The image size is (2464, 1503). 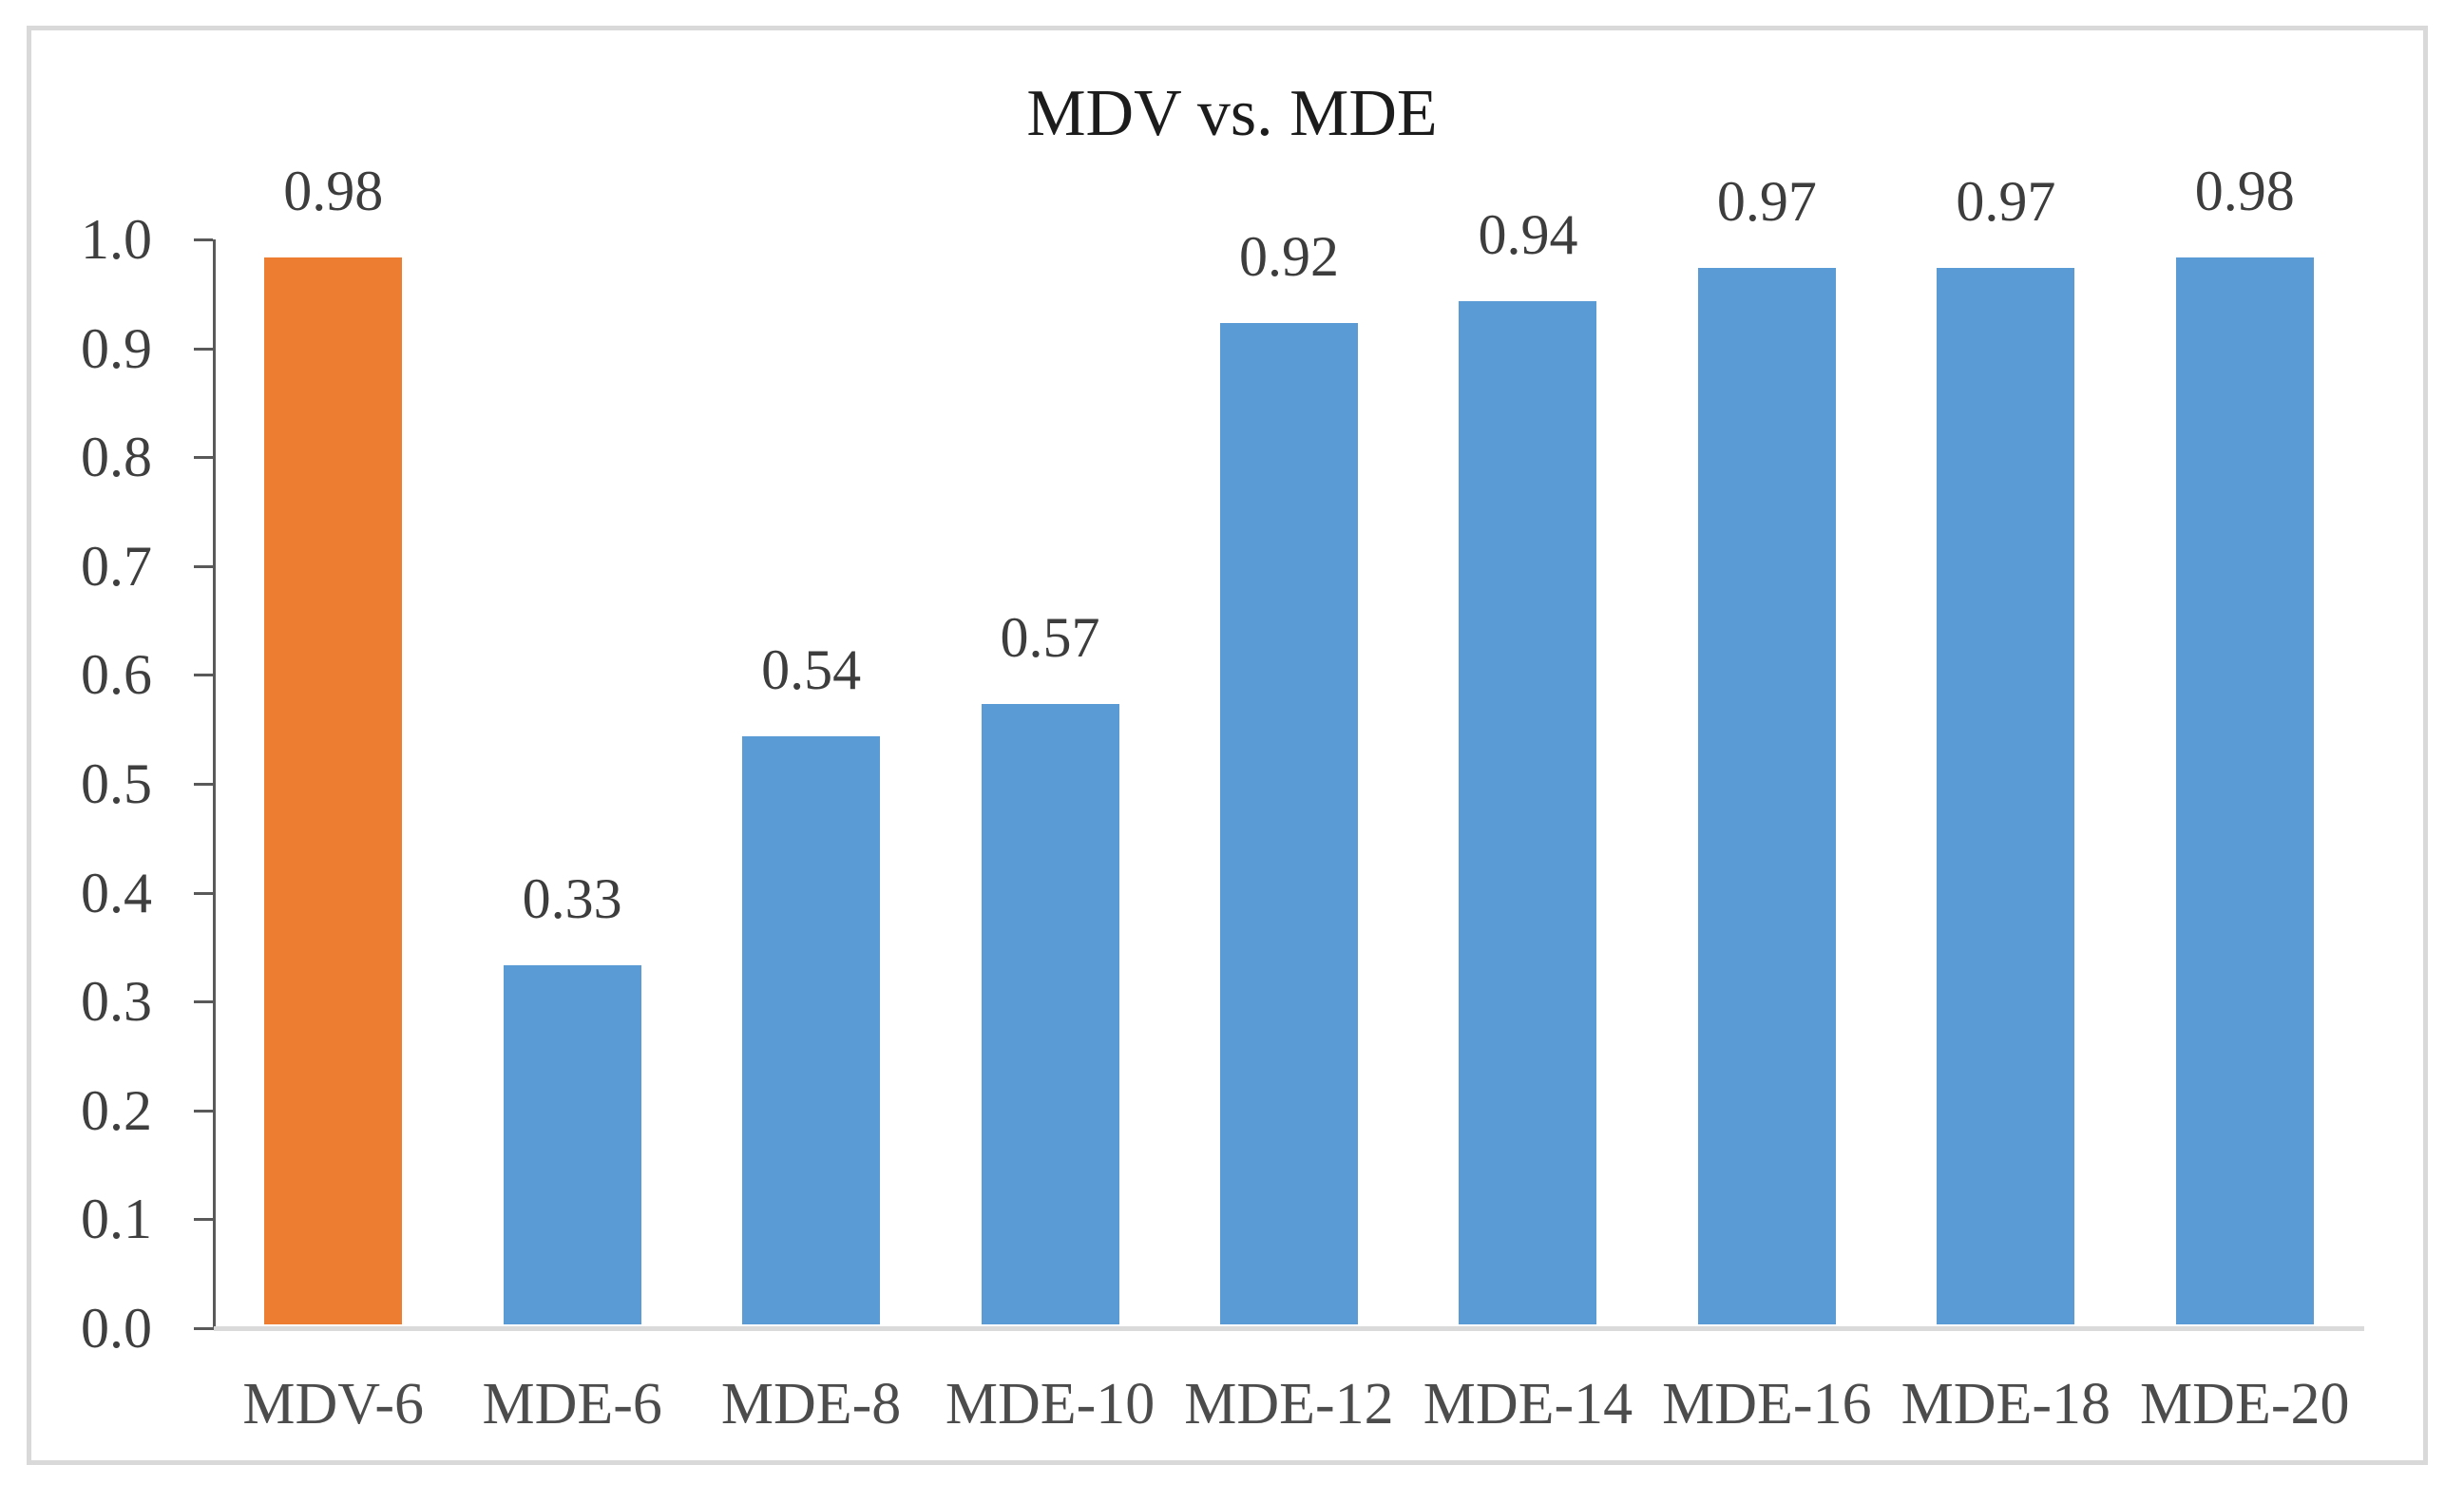 What do you see at coordinates (116, 1328) in the screenshot?
I see `y-axis-tick-label: 0.0` at bounding box center [116, 1328].